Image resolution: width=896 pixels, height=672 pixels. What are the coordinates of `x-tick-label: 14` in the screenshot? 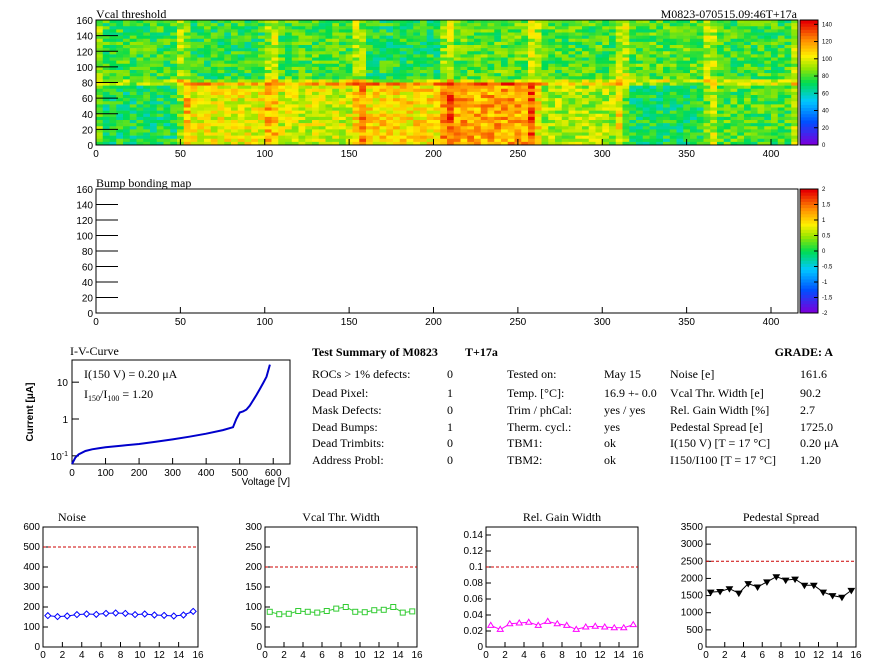 It's located at (398, 655).